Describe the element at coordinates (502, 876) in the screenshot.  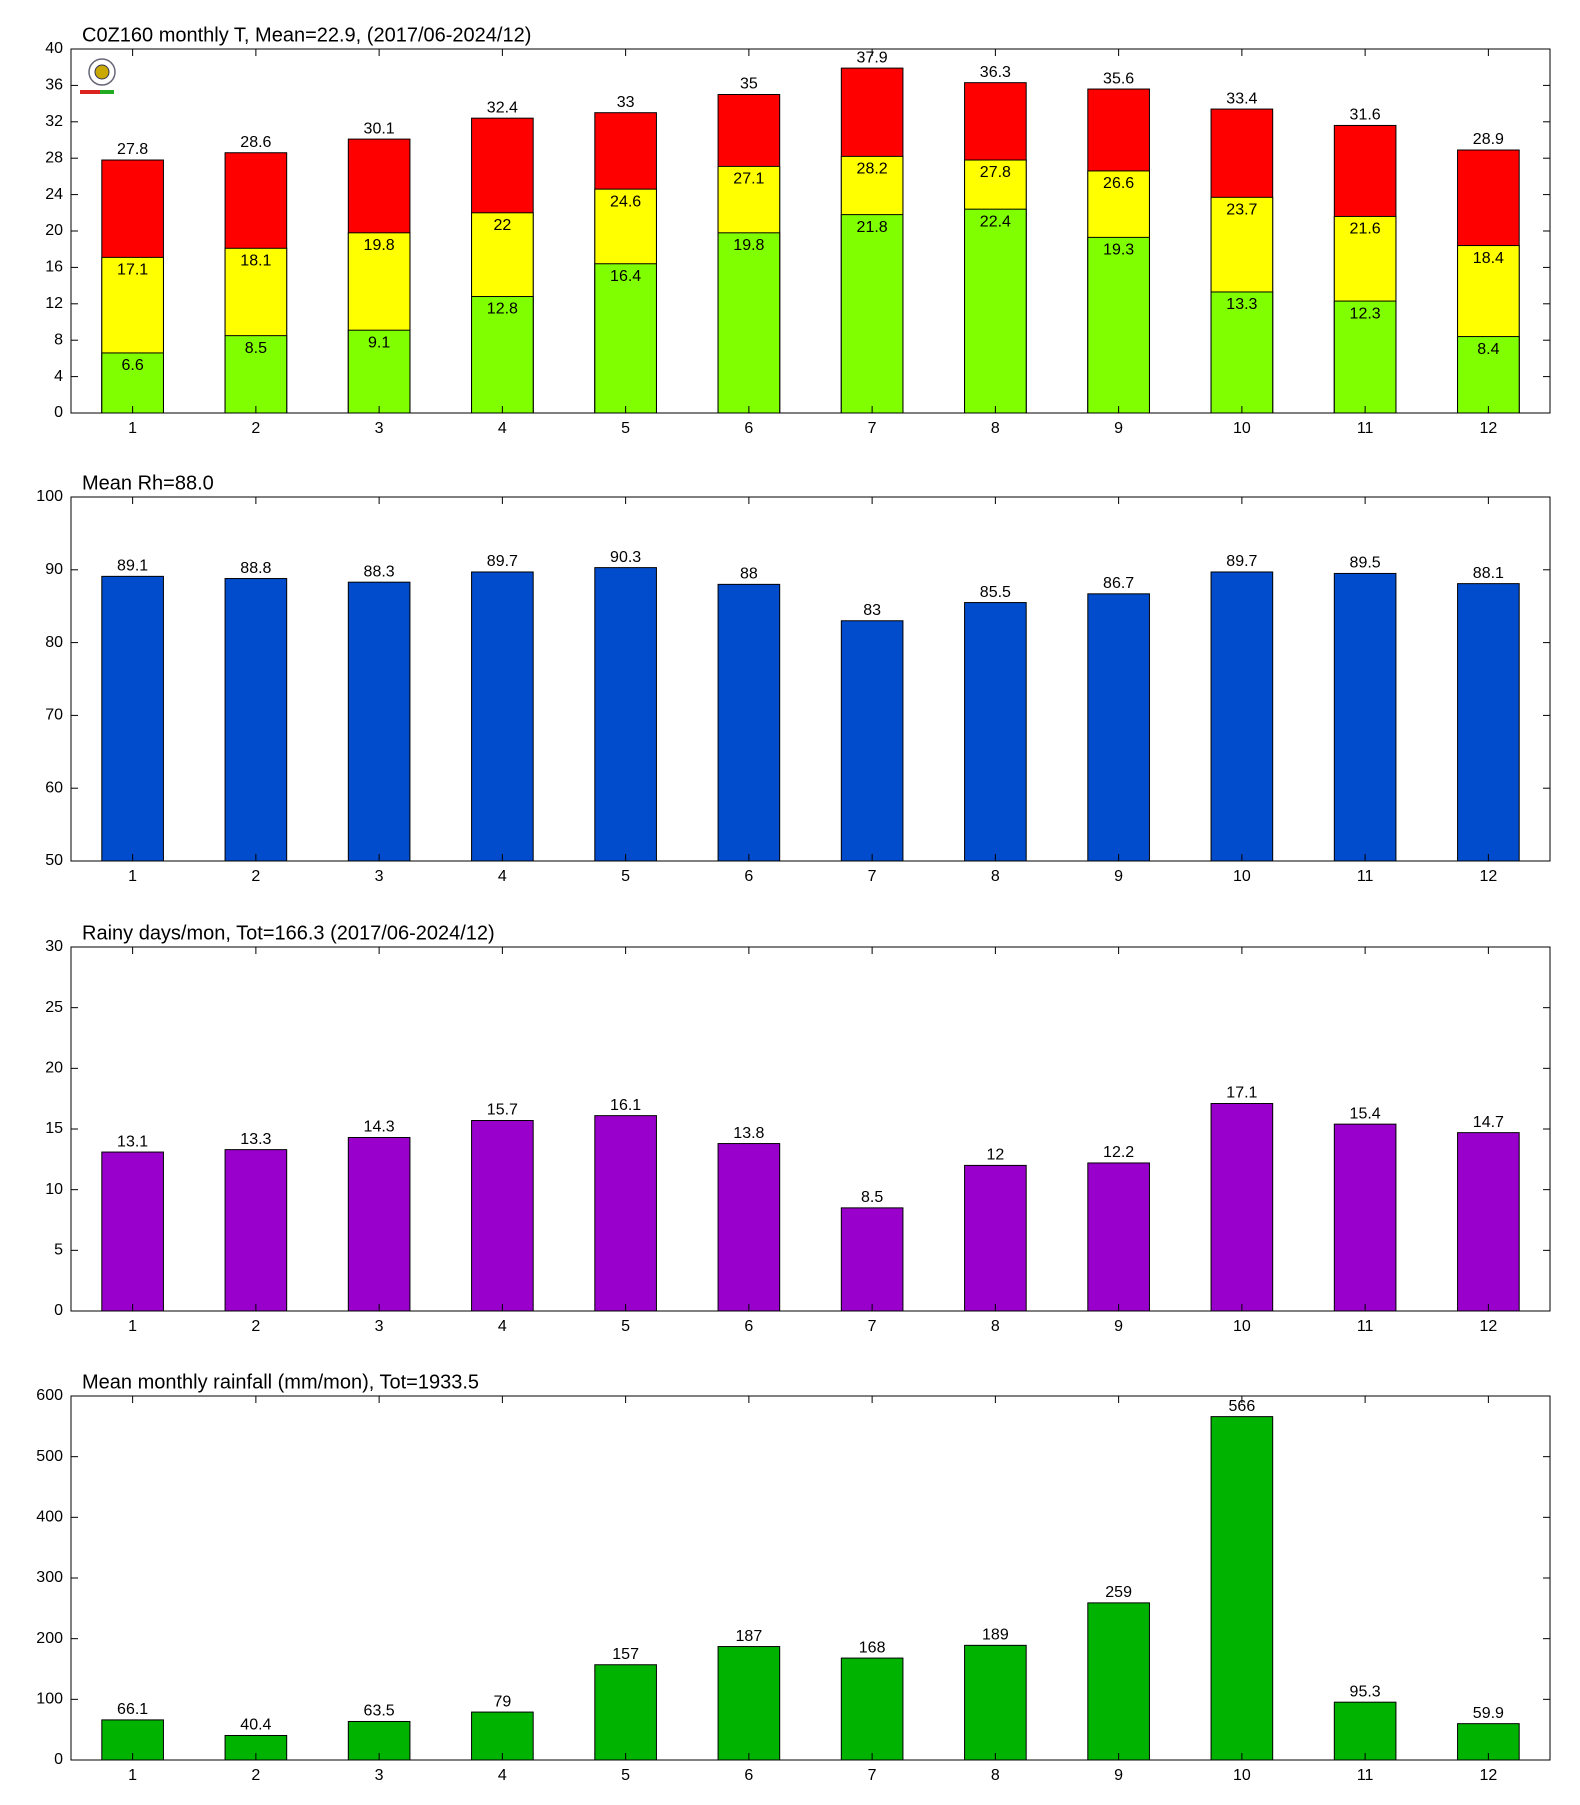
I see `x-tick-label: 4` at that location.